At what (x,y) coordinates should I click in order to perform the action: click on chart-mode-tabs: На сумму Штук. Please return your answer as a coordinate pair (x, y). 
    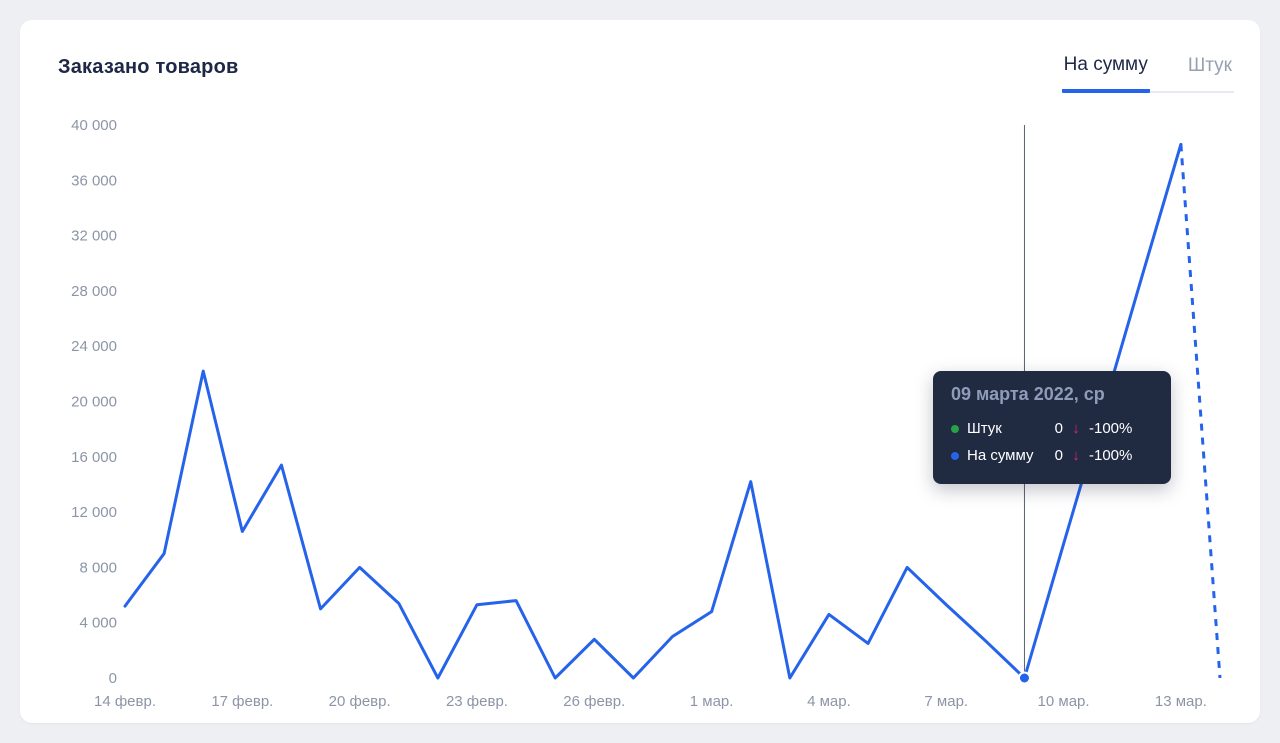
    Looking at the image, I should click on (1147, 72).